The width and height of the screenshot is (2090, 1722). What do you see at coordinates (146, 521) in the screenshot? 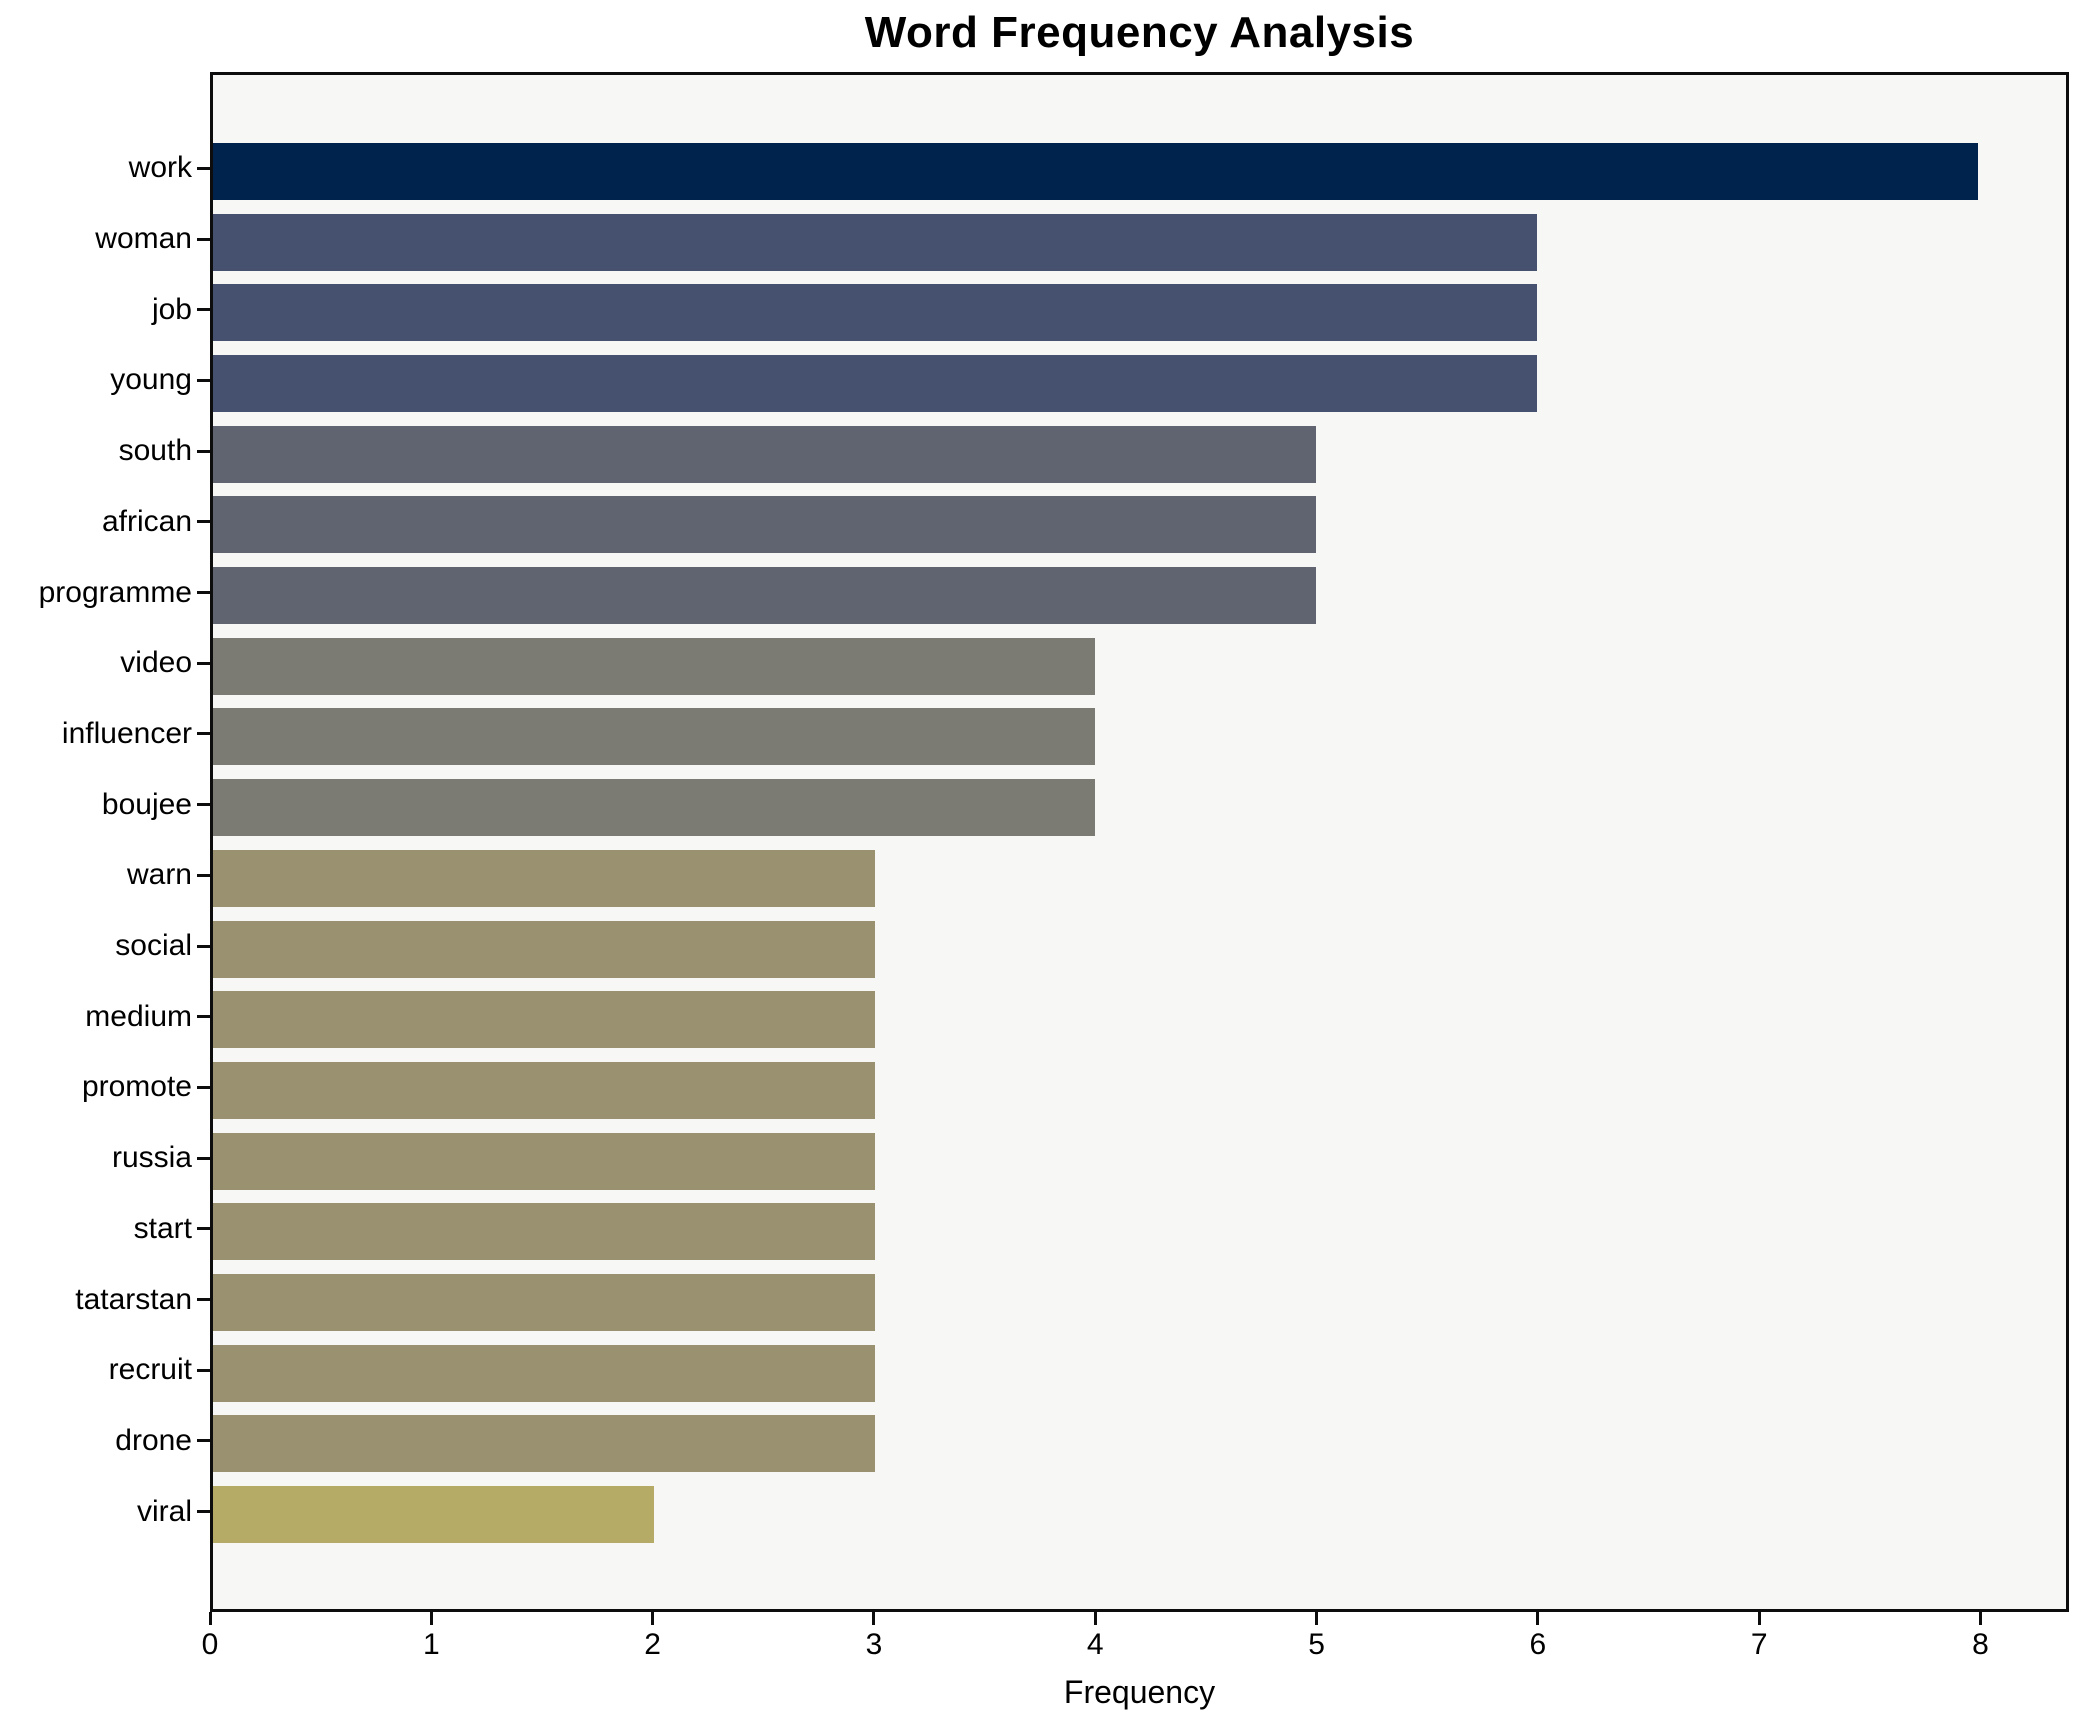
I see `y-tick-label: african` at bounding box center [146, 521].